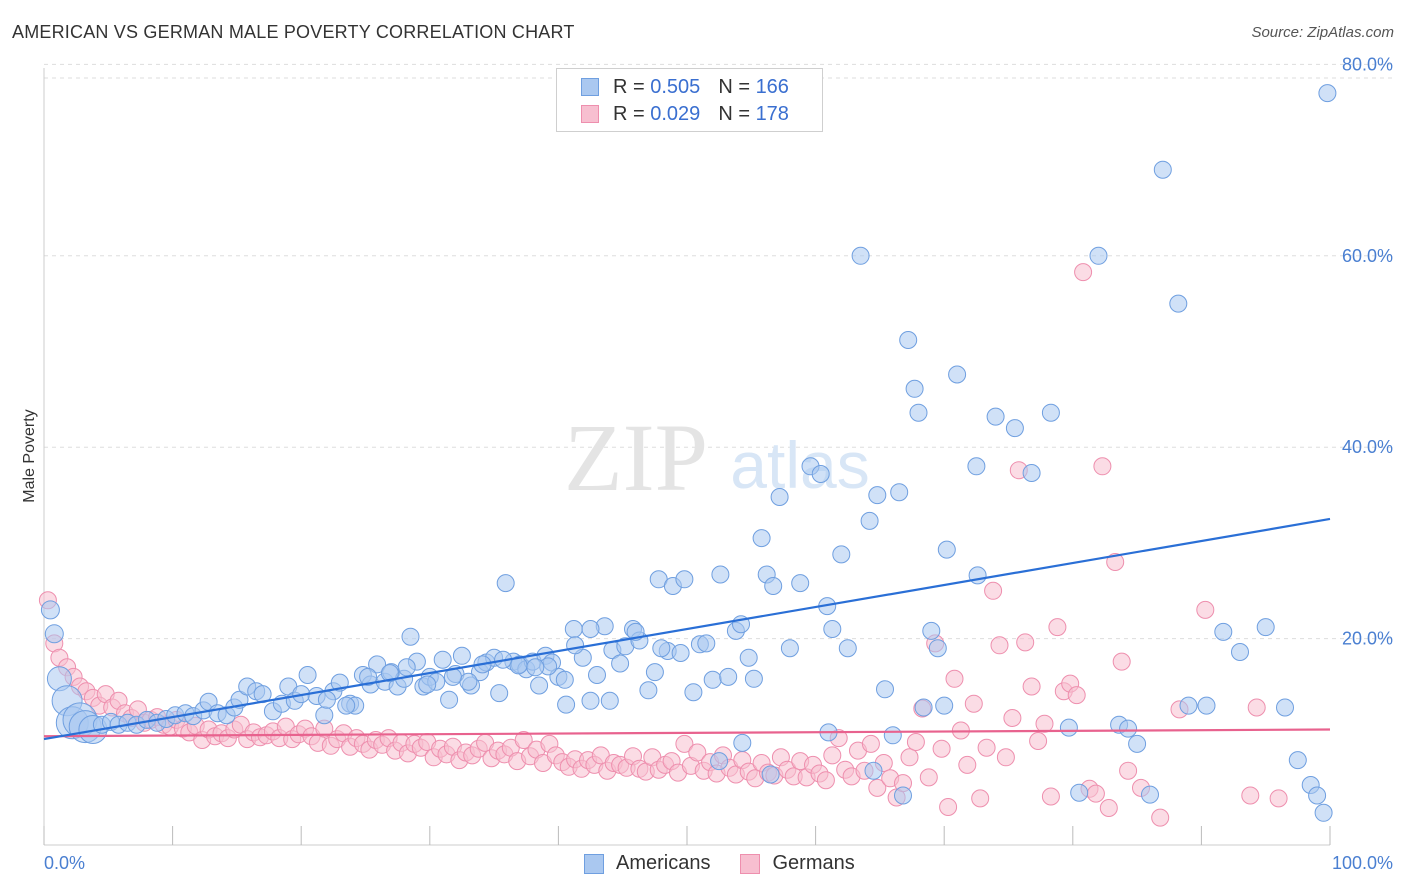 The height and width of the screenshot is (892, 1406). Describe the element at coordinates (647, 863) in the screenshot. I see `legend-item-americans: Americans` at that location.